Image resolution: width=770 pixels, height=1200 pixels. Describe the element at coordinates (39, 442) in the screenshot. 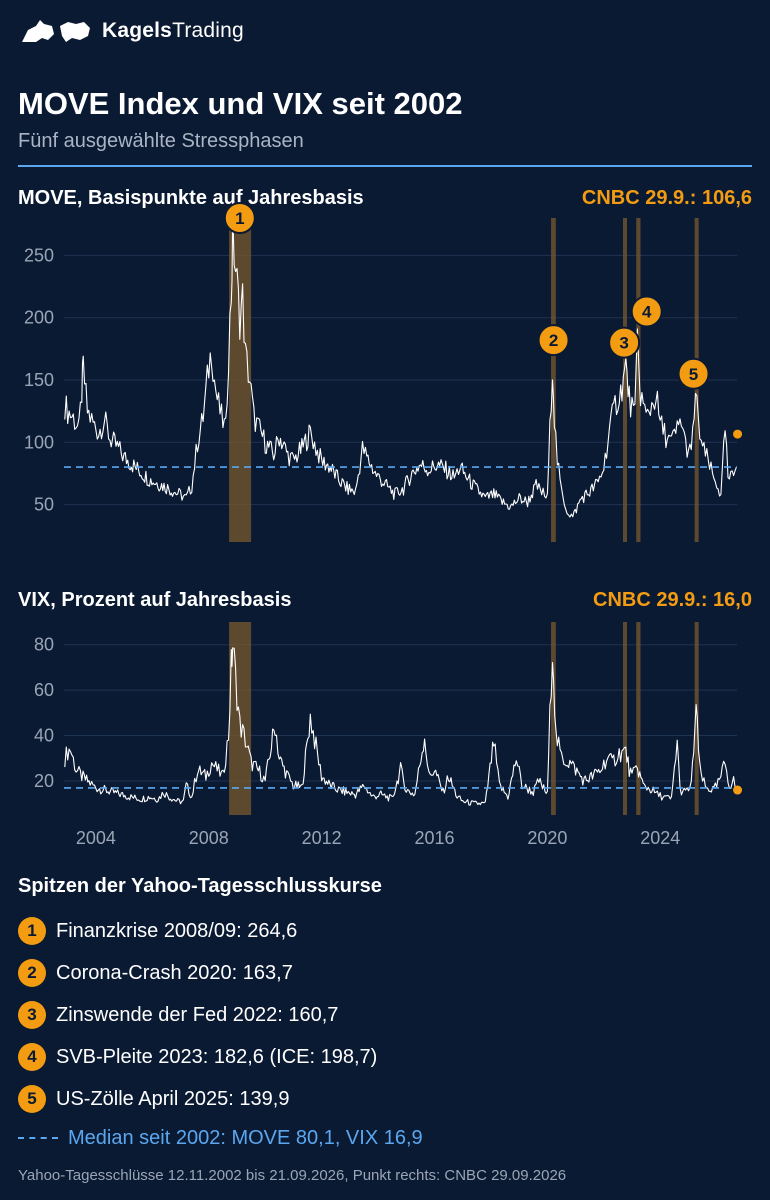

I see `move-y-tick-label: 100` at that location.